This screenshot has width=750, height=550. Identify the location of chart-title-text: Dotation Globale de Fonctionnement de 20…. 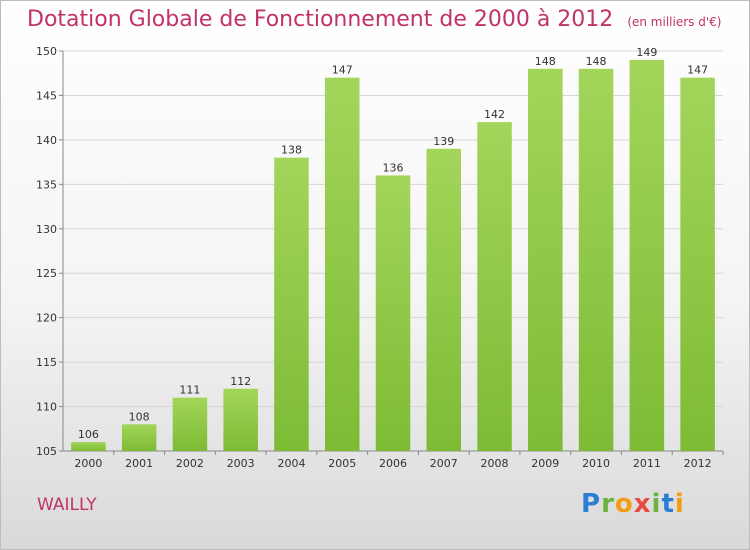
(320, 19).